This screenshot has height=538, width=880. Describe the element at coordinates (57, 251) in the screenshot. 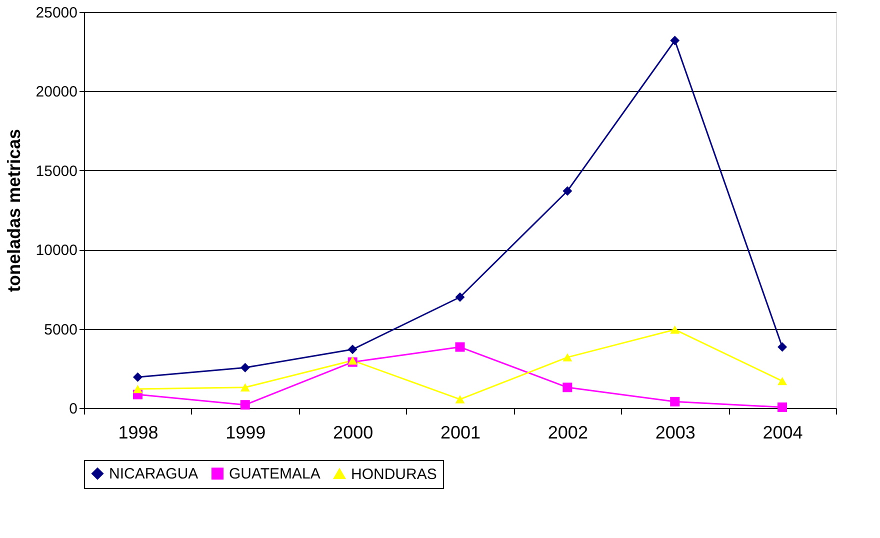

I see `y-tick-label: 10000` at that location.